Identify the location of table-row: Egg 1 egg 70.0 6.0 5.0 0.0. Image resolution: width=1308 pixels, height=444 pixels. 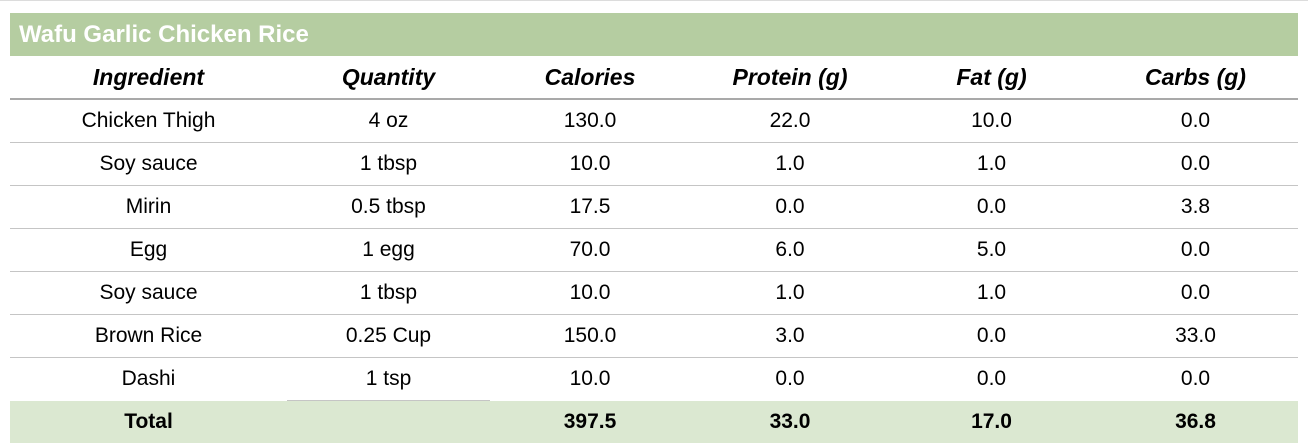
(654, 250).